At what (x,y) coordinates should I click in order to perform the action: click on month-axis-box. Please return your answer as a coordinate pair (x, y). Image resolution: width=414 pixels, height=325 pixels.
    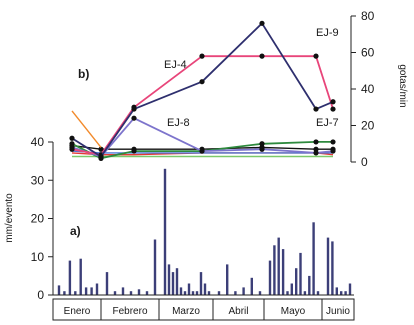
    Looking at the image, I should click on (203, 309).